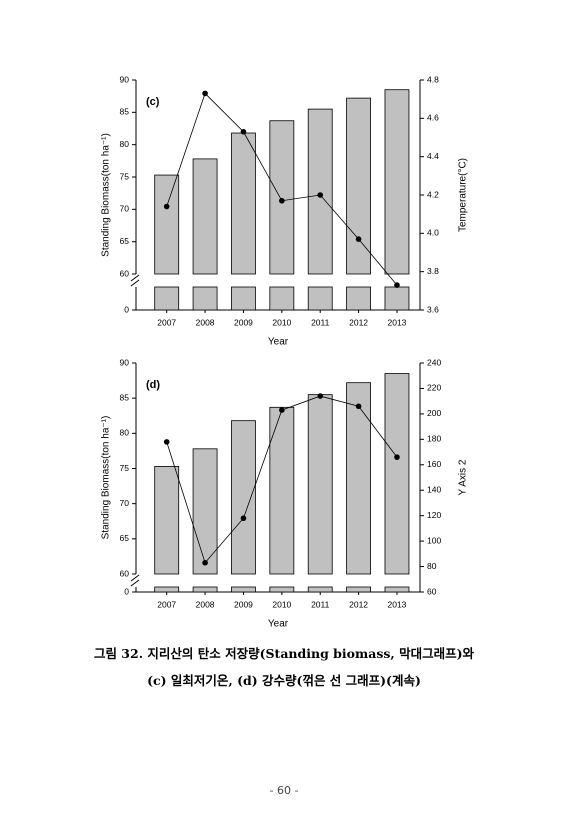 This screenshot has height=840, width=568. I want to click on y2-tick-label: 4.0, so click(433, 233).